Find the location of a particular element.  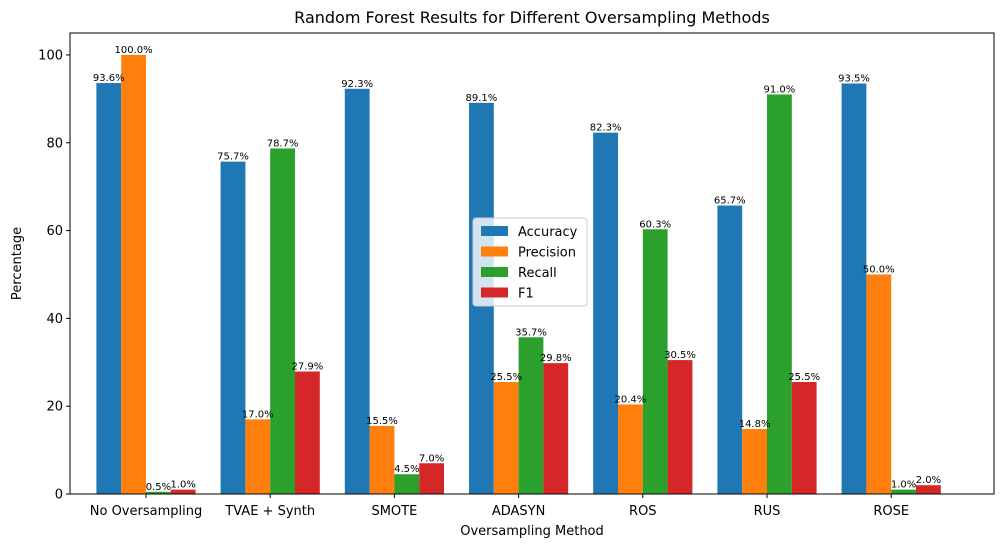

legend: Accuracy Precision Recall F1 is located at coordinates (530, 262).